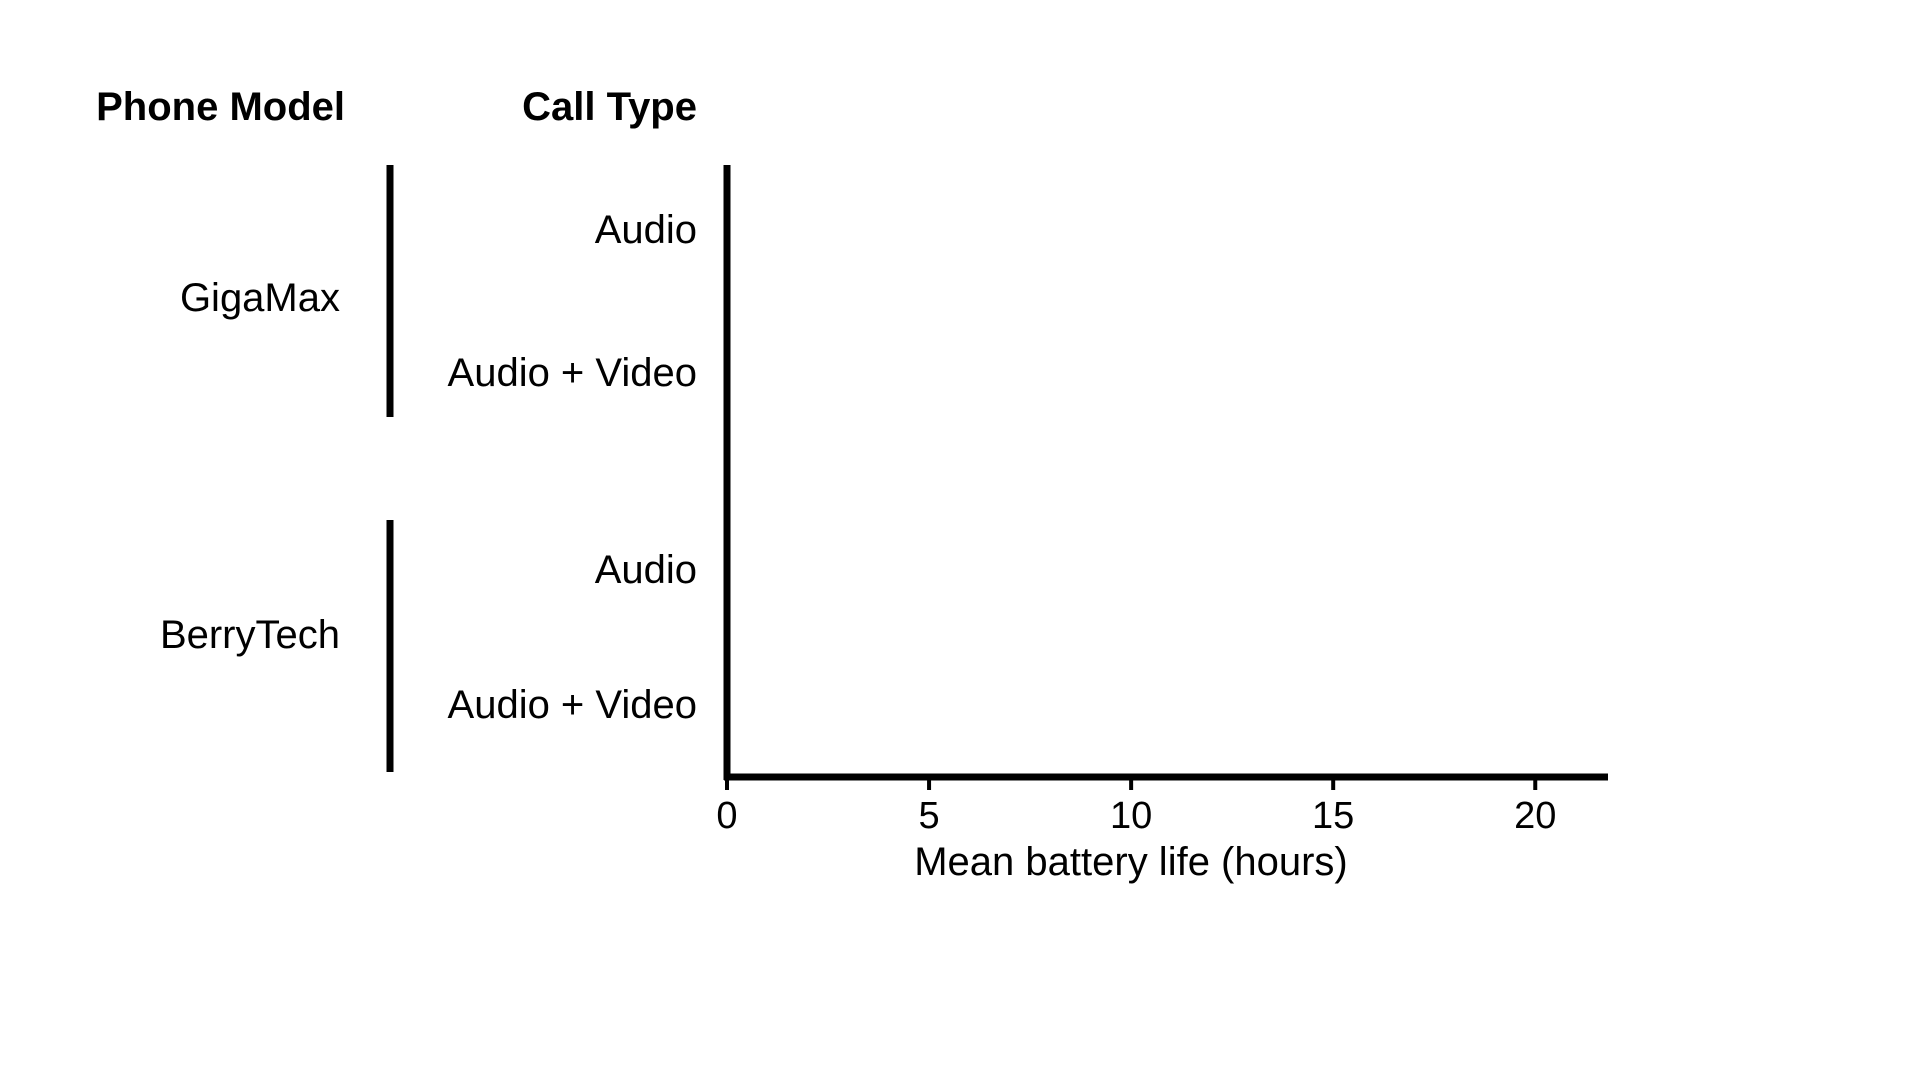  Describe the element at coordinates (646, 230) in the screenshot. I see `category-label-gigamax-audio: Audio` at that location.